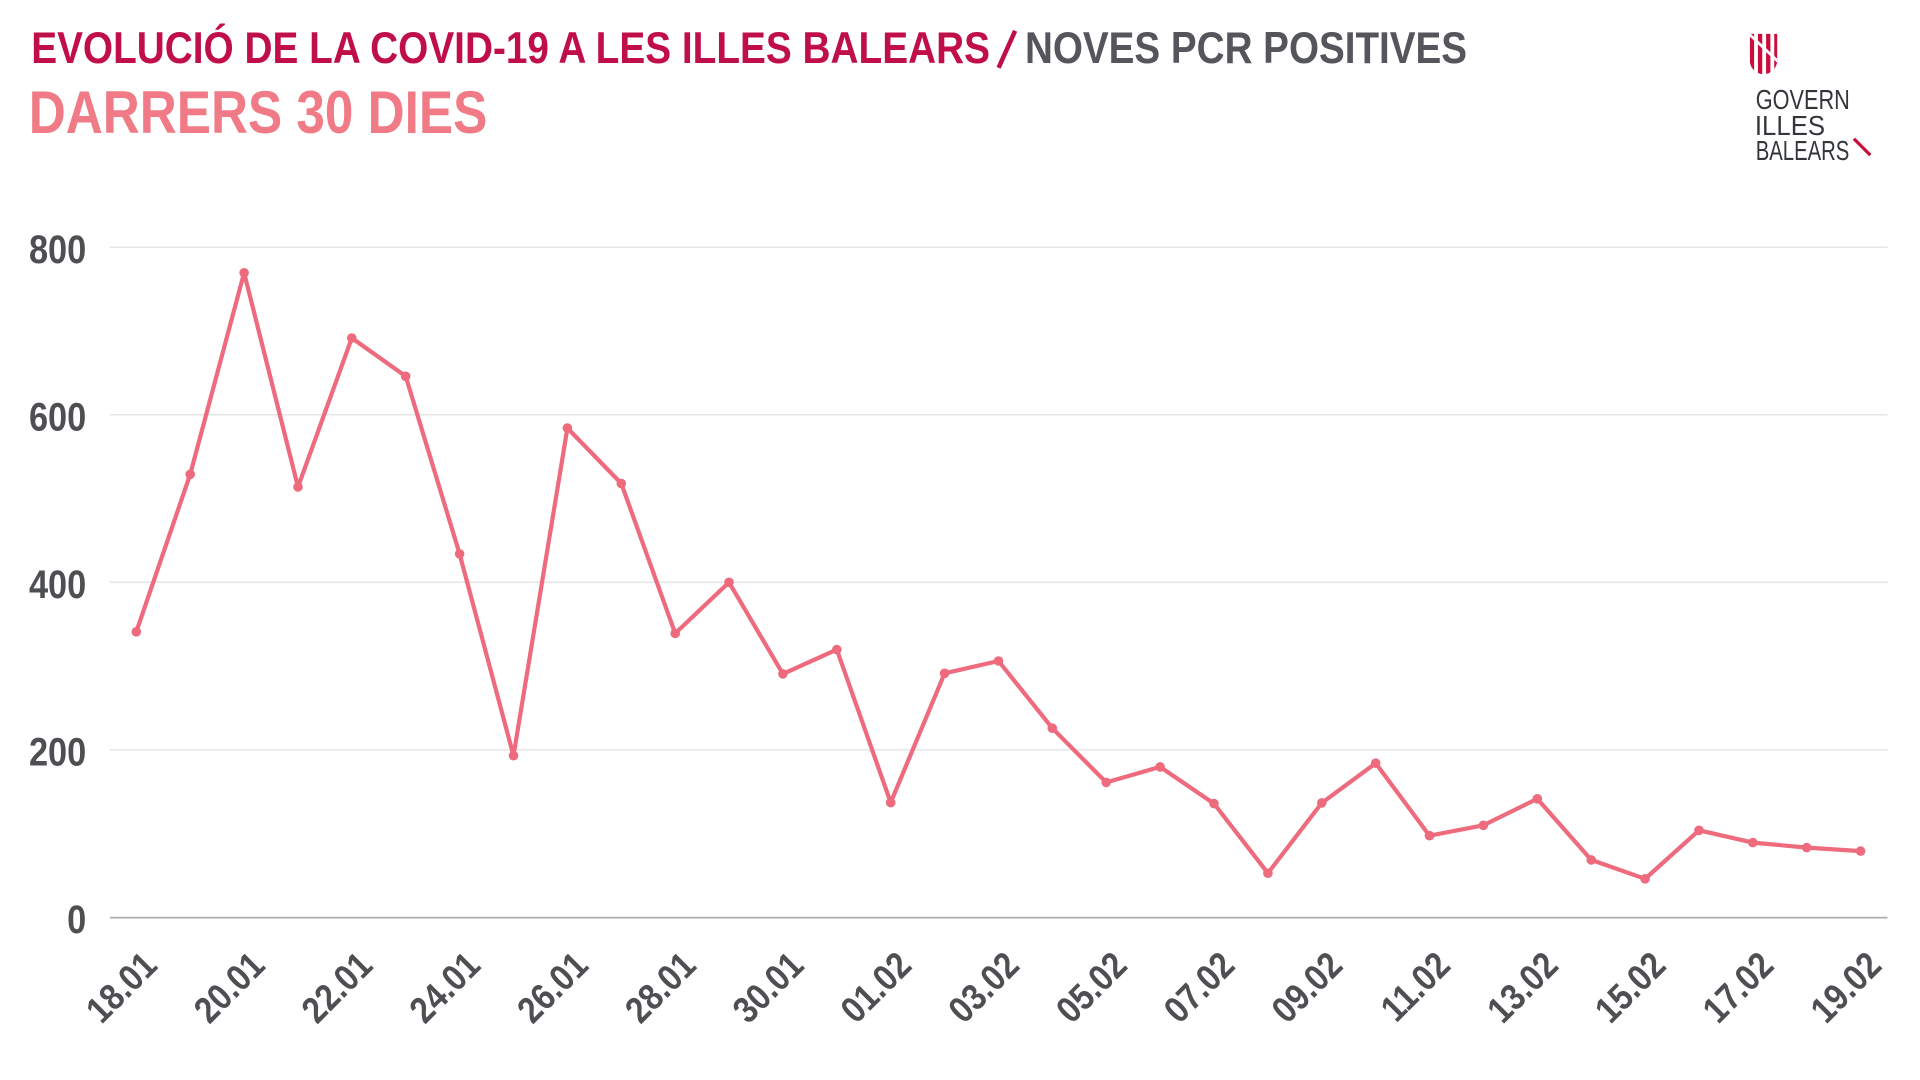 The width and height of the screenshot is (1920, 1080). What do you see at coordinates (1803, 99) in the screenshot?
I see `svg-text: GOVERN` at bounding box center [1803, 99].